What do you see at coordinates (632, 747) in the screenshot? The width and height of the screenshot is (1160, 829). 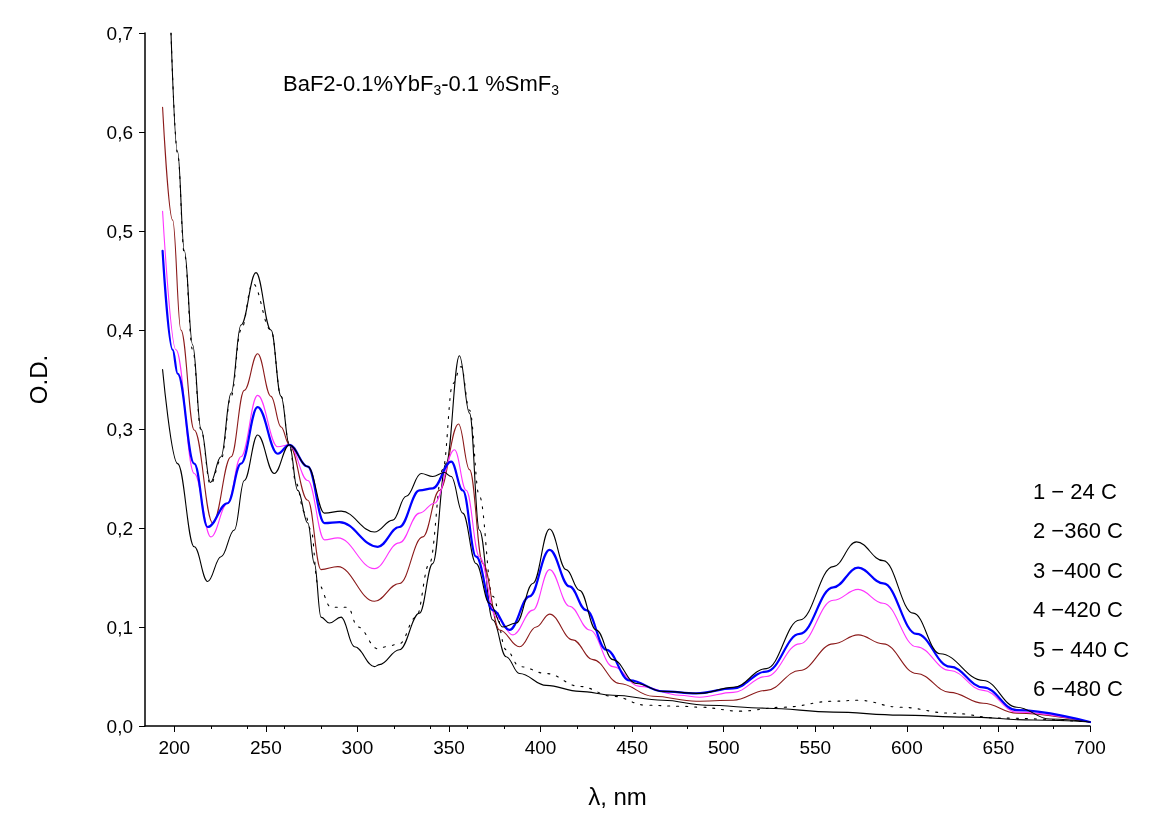 I see `x-tick-label: 450` at bounding box center [632, 747].